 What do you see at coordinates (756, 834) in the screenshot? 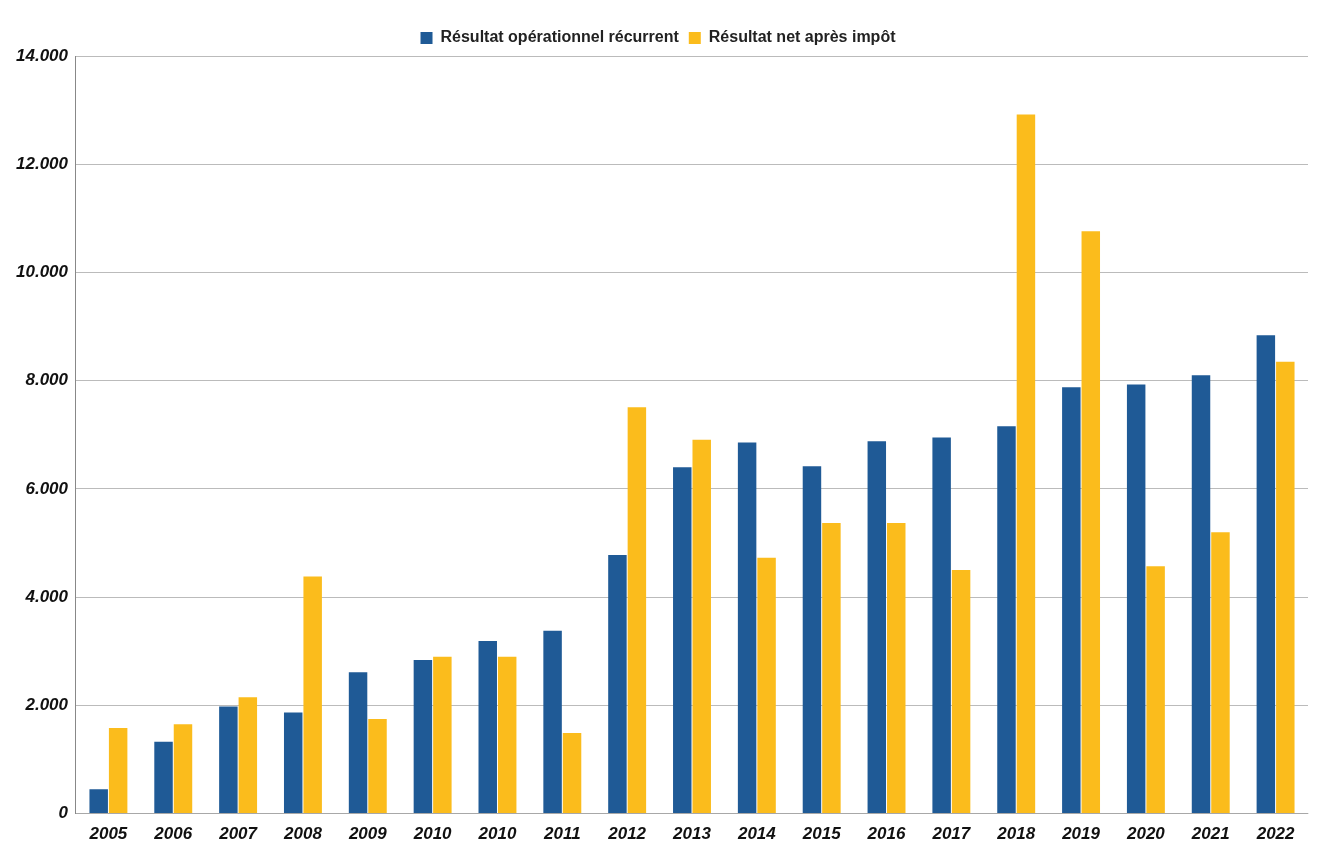
I see `x-tick-label: 2014` at bounding box center [756, 834].